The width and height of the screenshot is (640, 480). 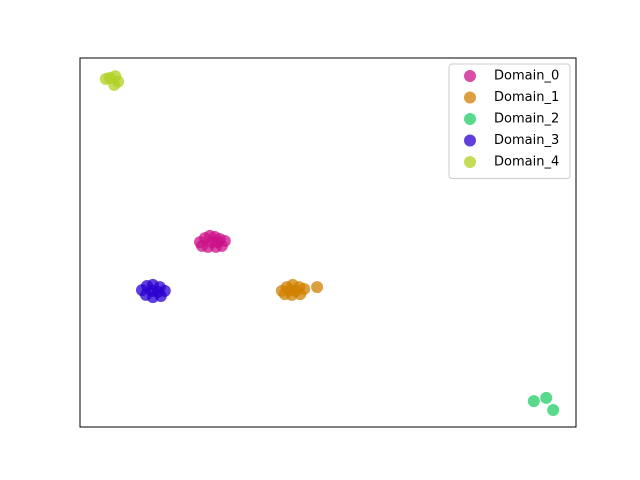 I want to click on legend-box, so click(x=509, y=121).